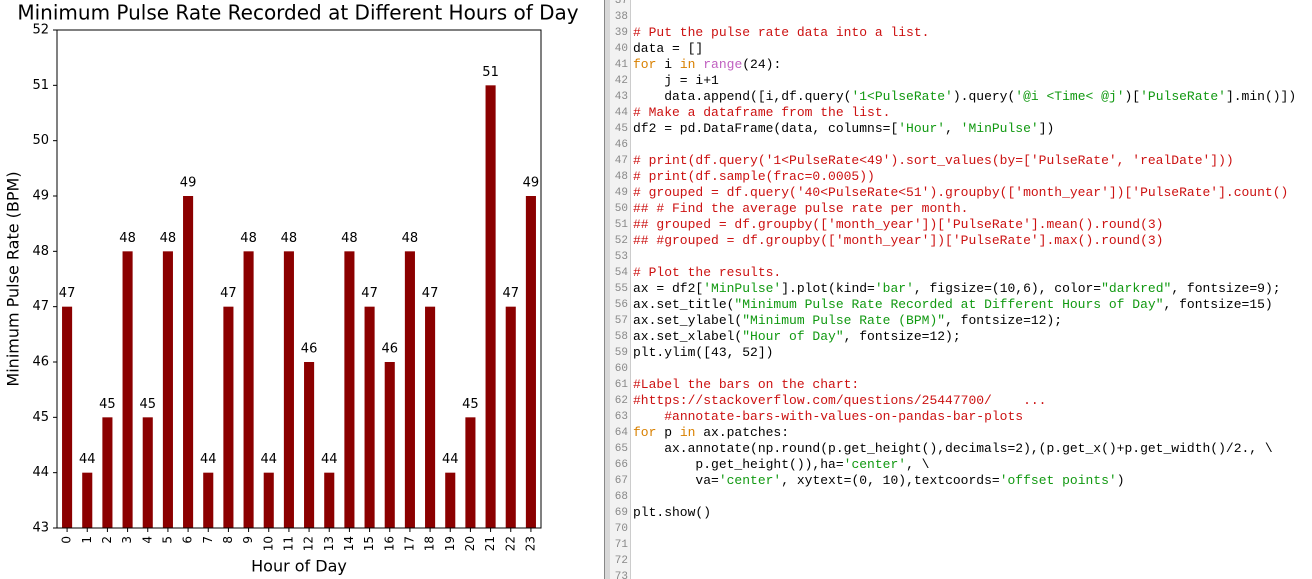 Image resolution: width=1312 pixels, height=579 pixels. Describe the element at coordinates (621, 385) in the screenshot. I see `line-number: 61` at that location.